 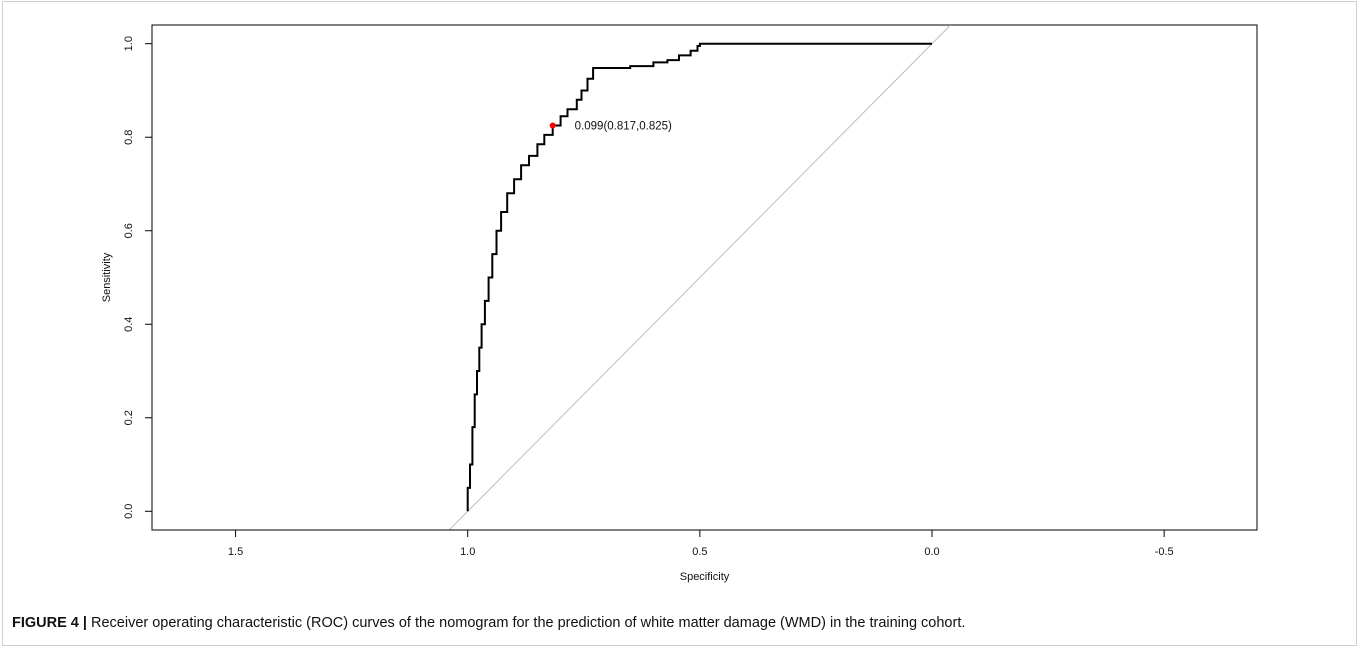 What do you see at coordinates (129, 511) in the screenshot?
I see `y-tick-label: 0.0` at bounding box center [129, 511].